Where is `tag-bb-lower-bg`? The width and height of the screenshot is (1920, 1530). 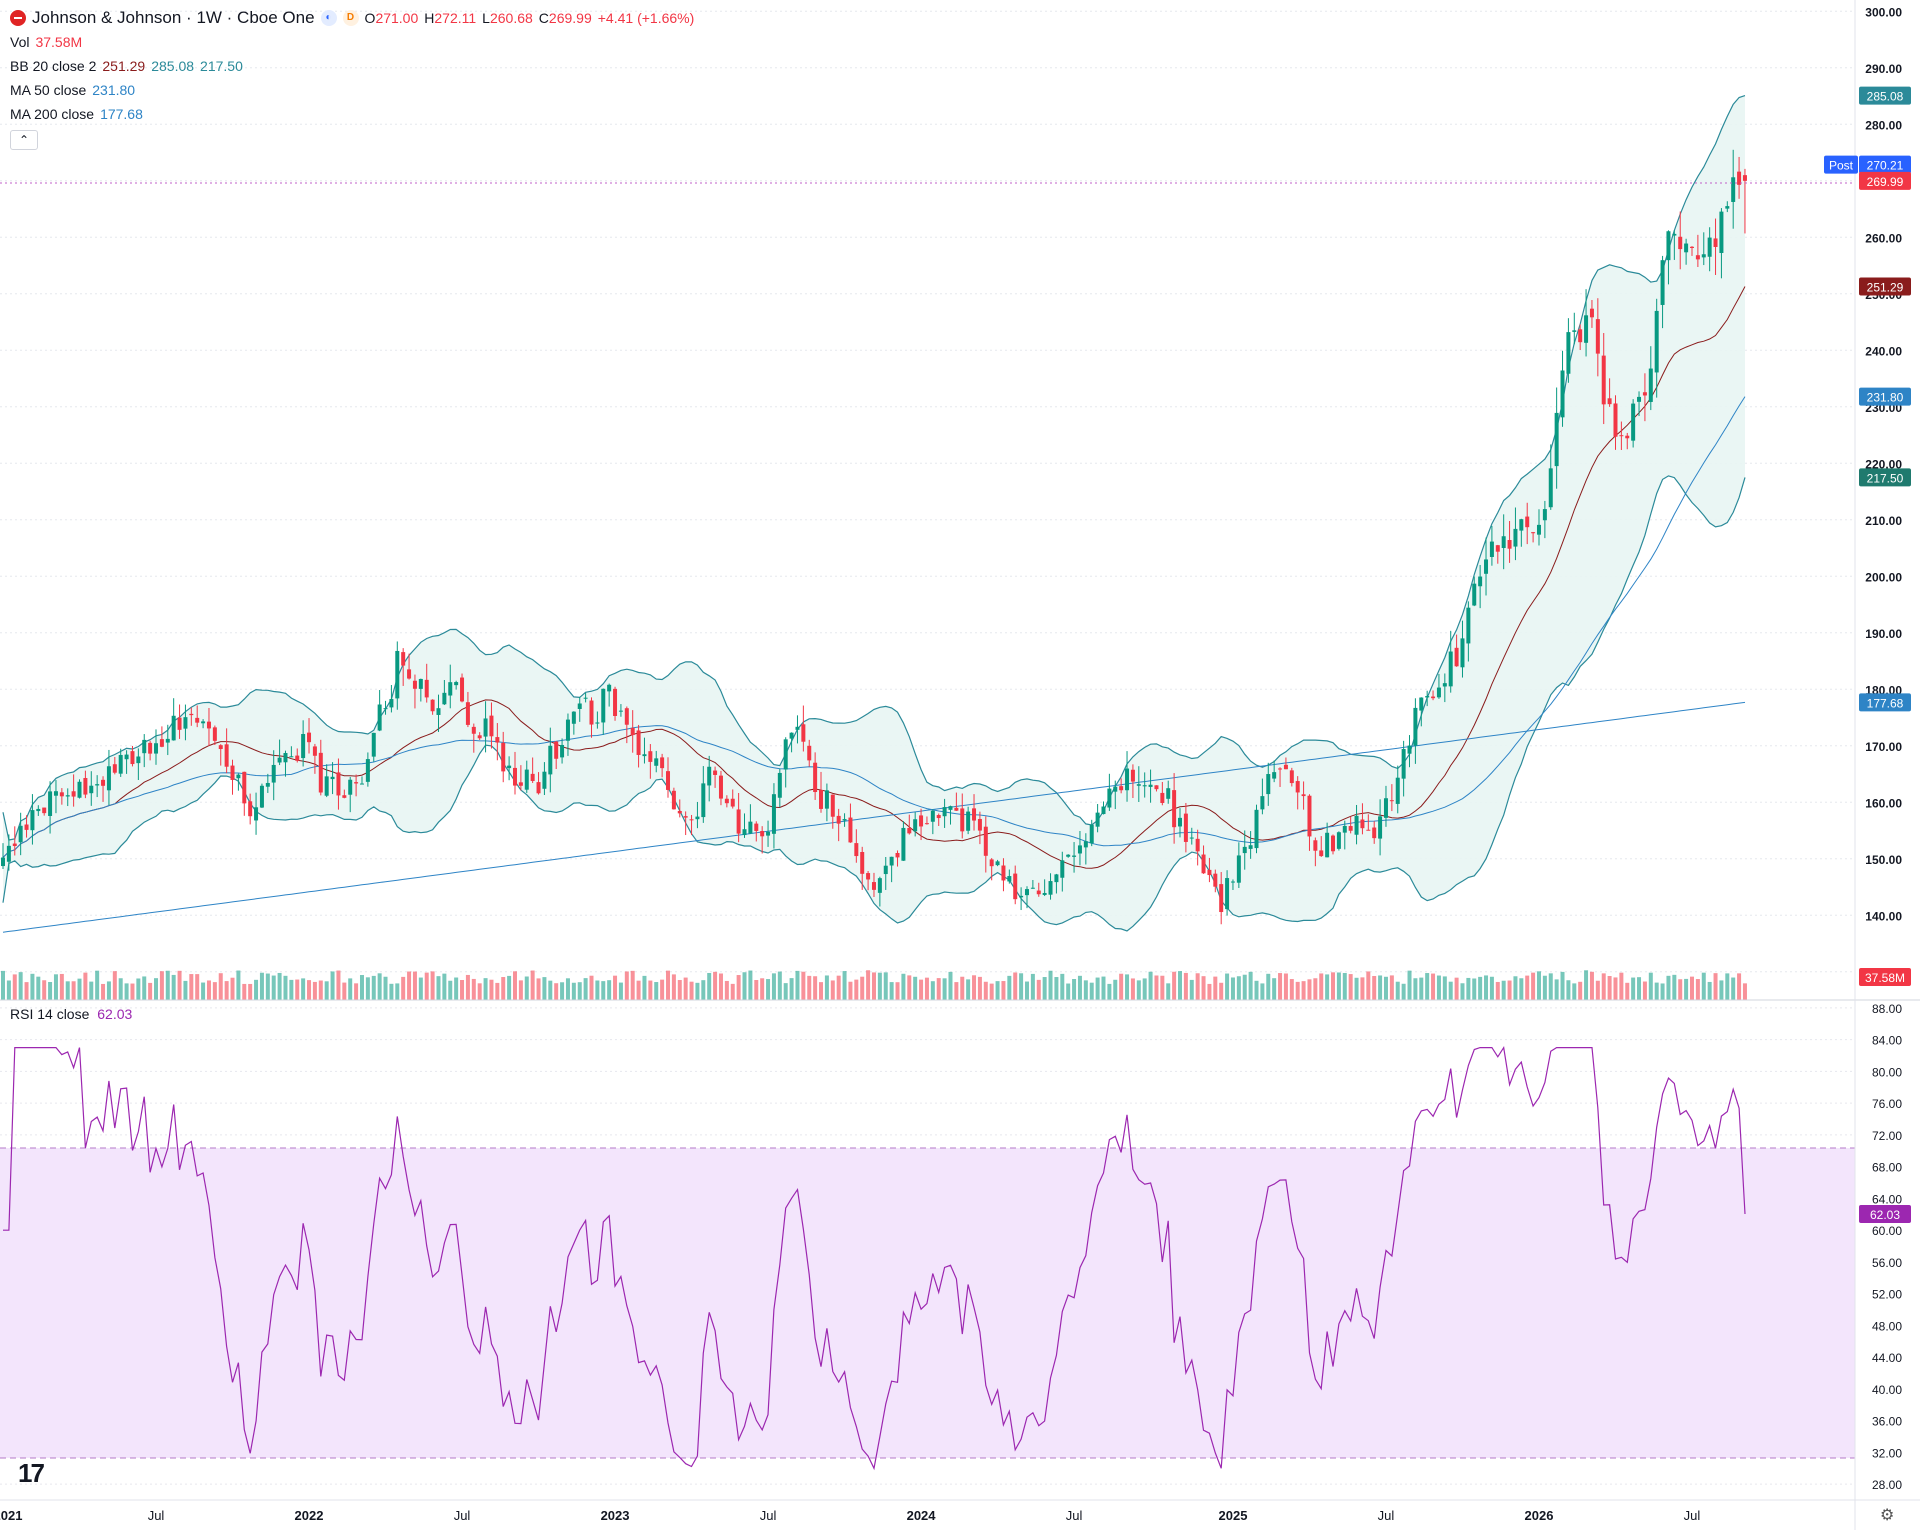
tag-bb-lower-bg is located at coordinates (1885, 477).